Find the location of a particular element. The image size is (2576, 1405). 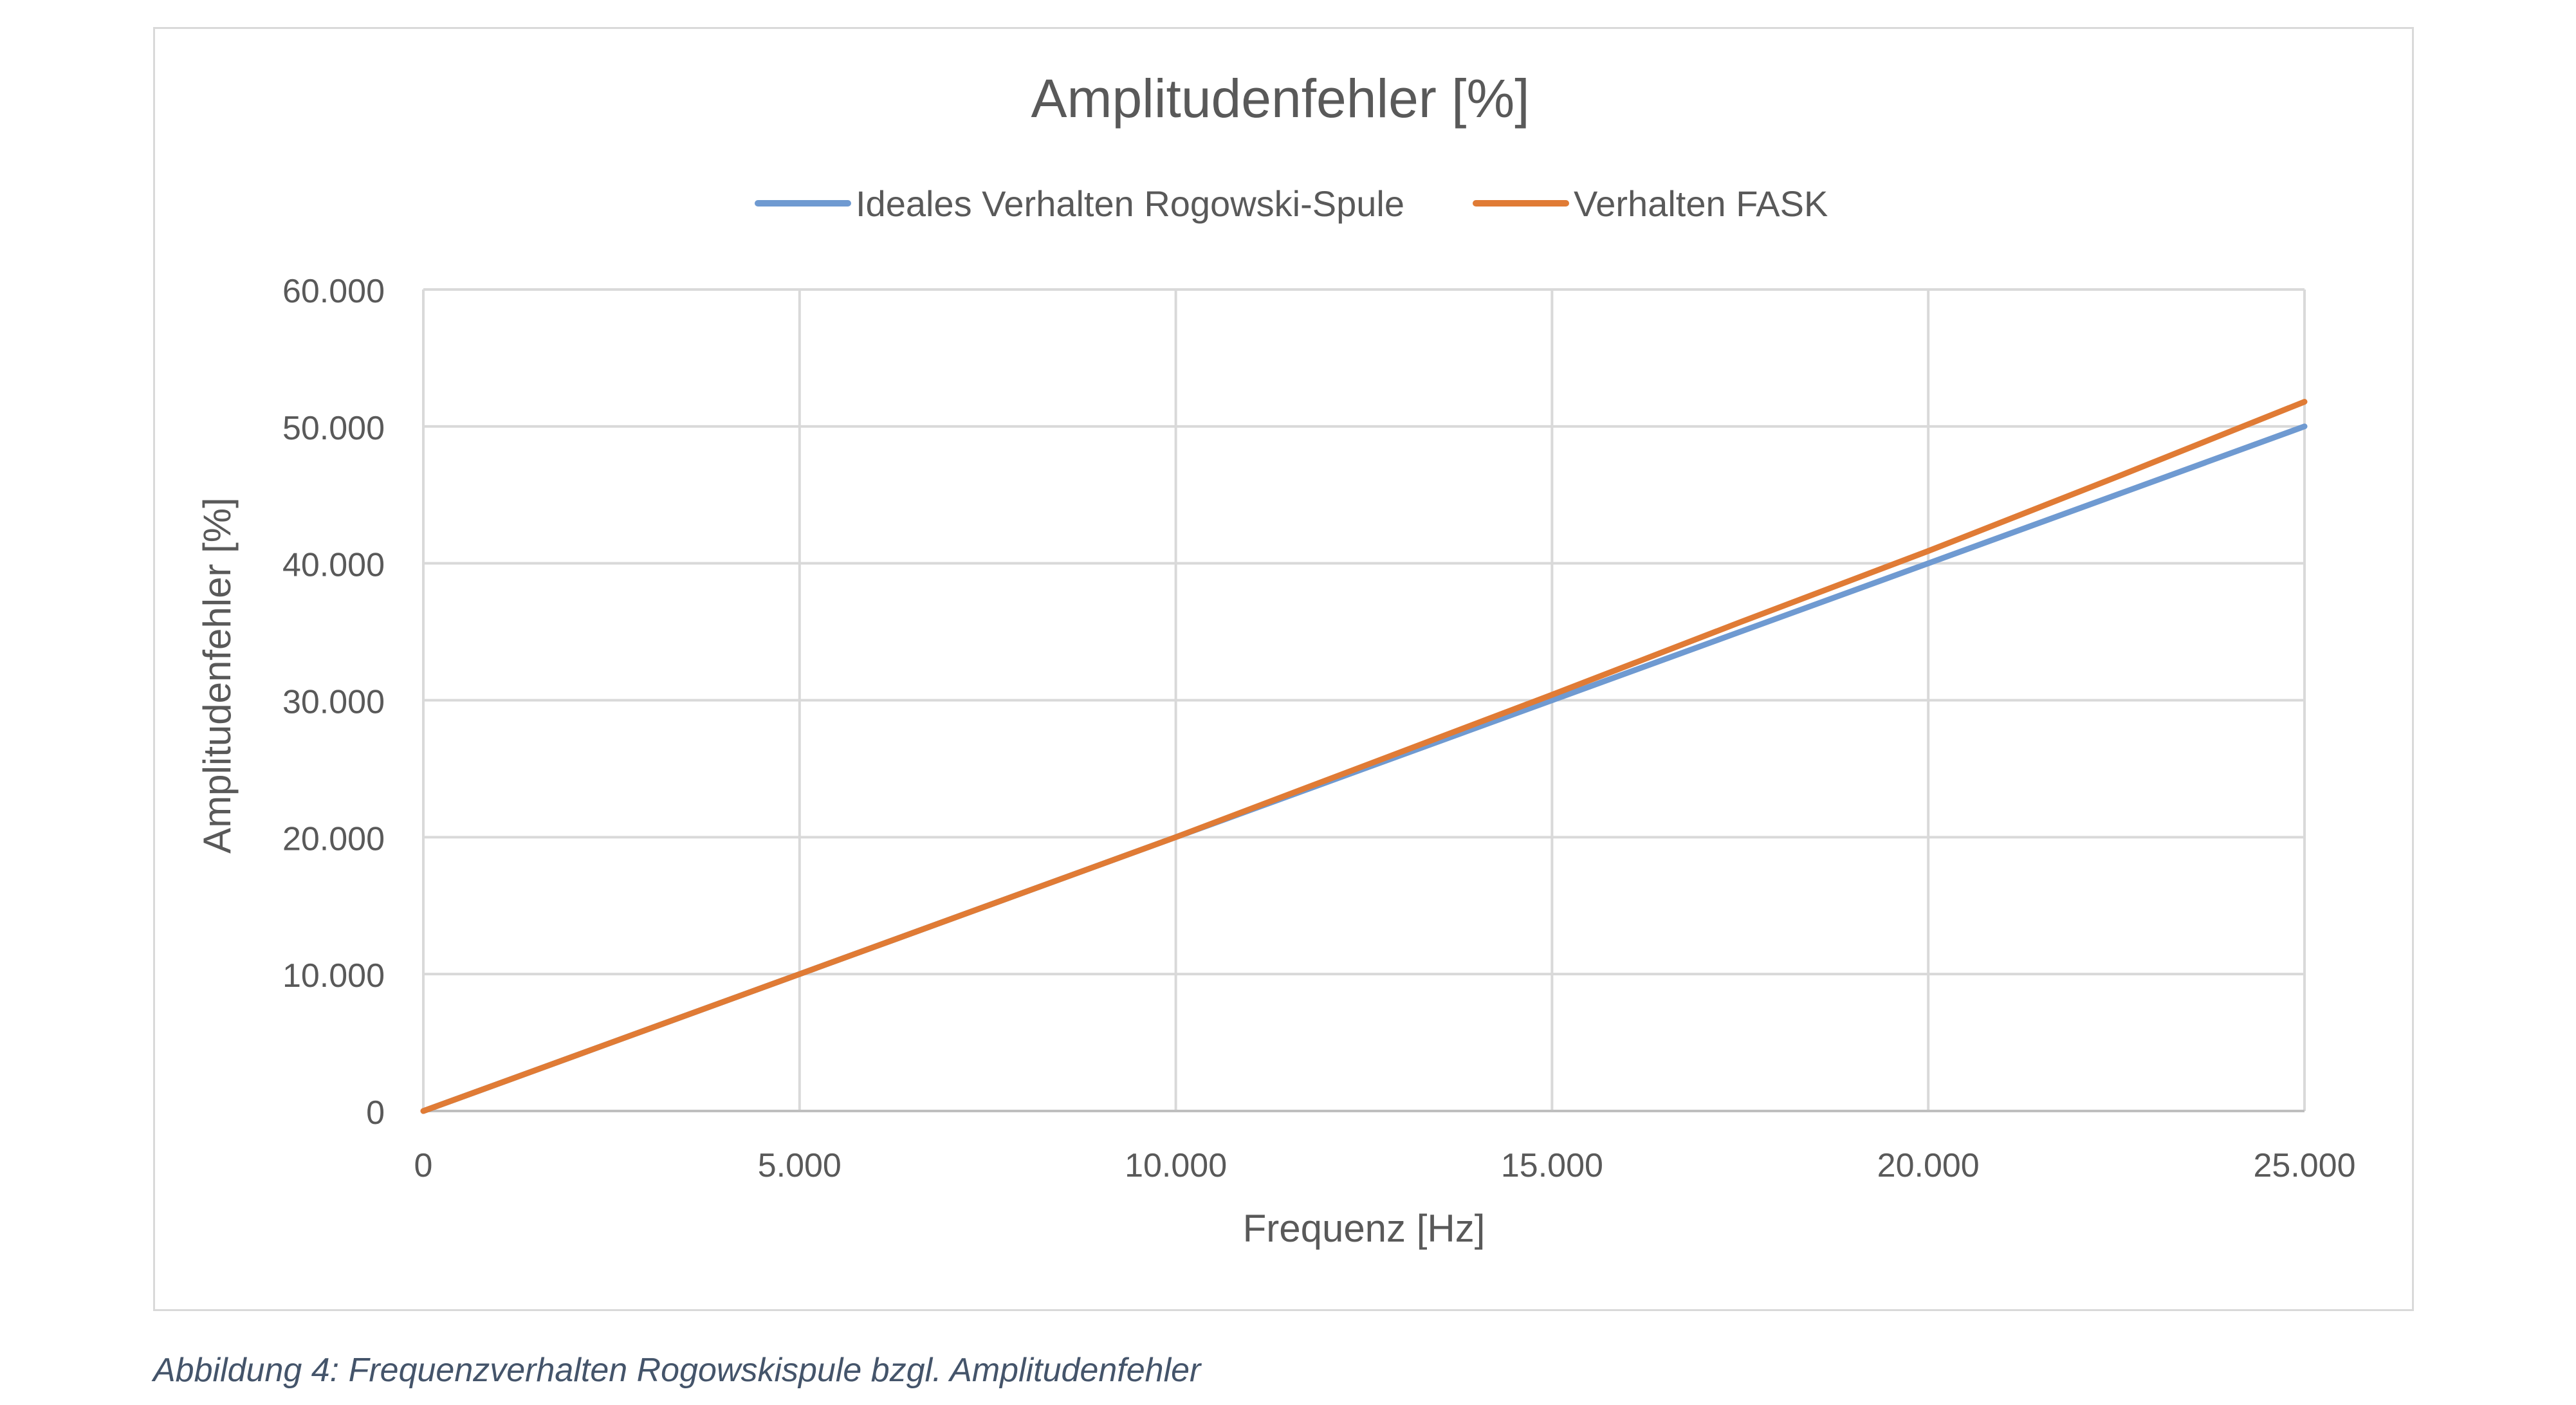

x-tick-label: 15.000 is located at coordinates (1552, 1165).